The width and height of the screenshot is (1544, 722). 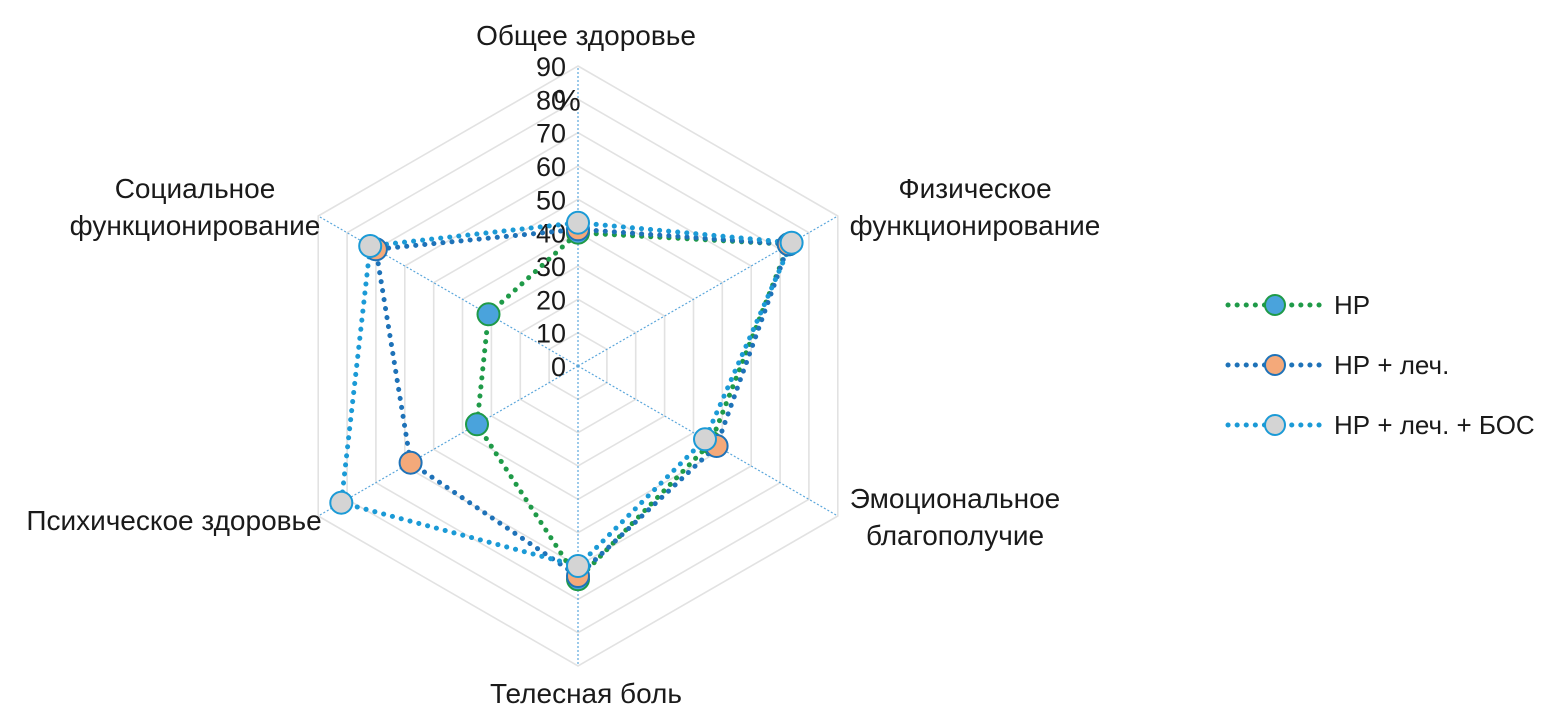 What do you see at coordinates (1434, 425) in the screenshot?
I see `legend-label-2: НР + леч. + БОС` at bounding box center [1434, 425].